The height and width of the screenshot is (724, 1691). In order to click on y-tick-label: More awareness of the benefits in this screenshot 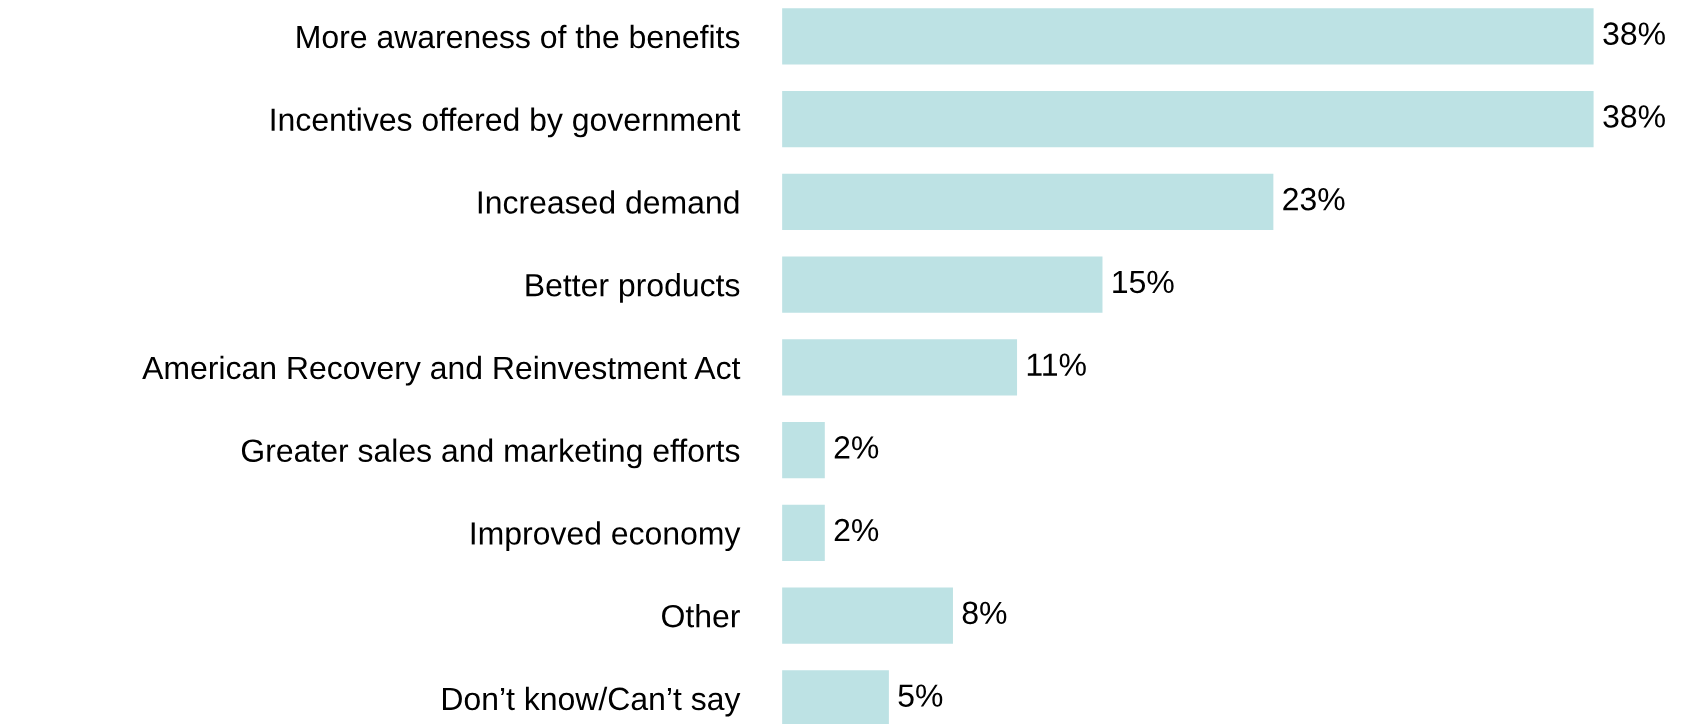, I will do `click(518, 36)`.